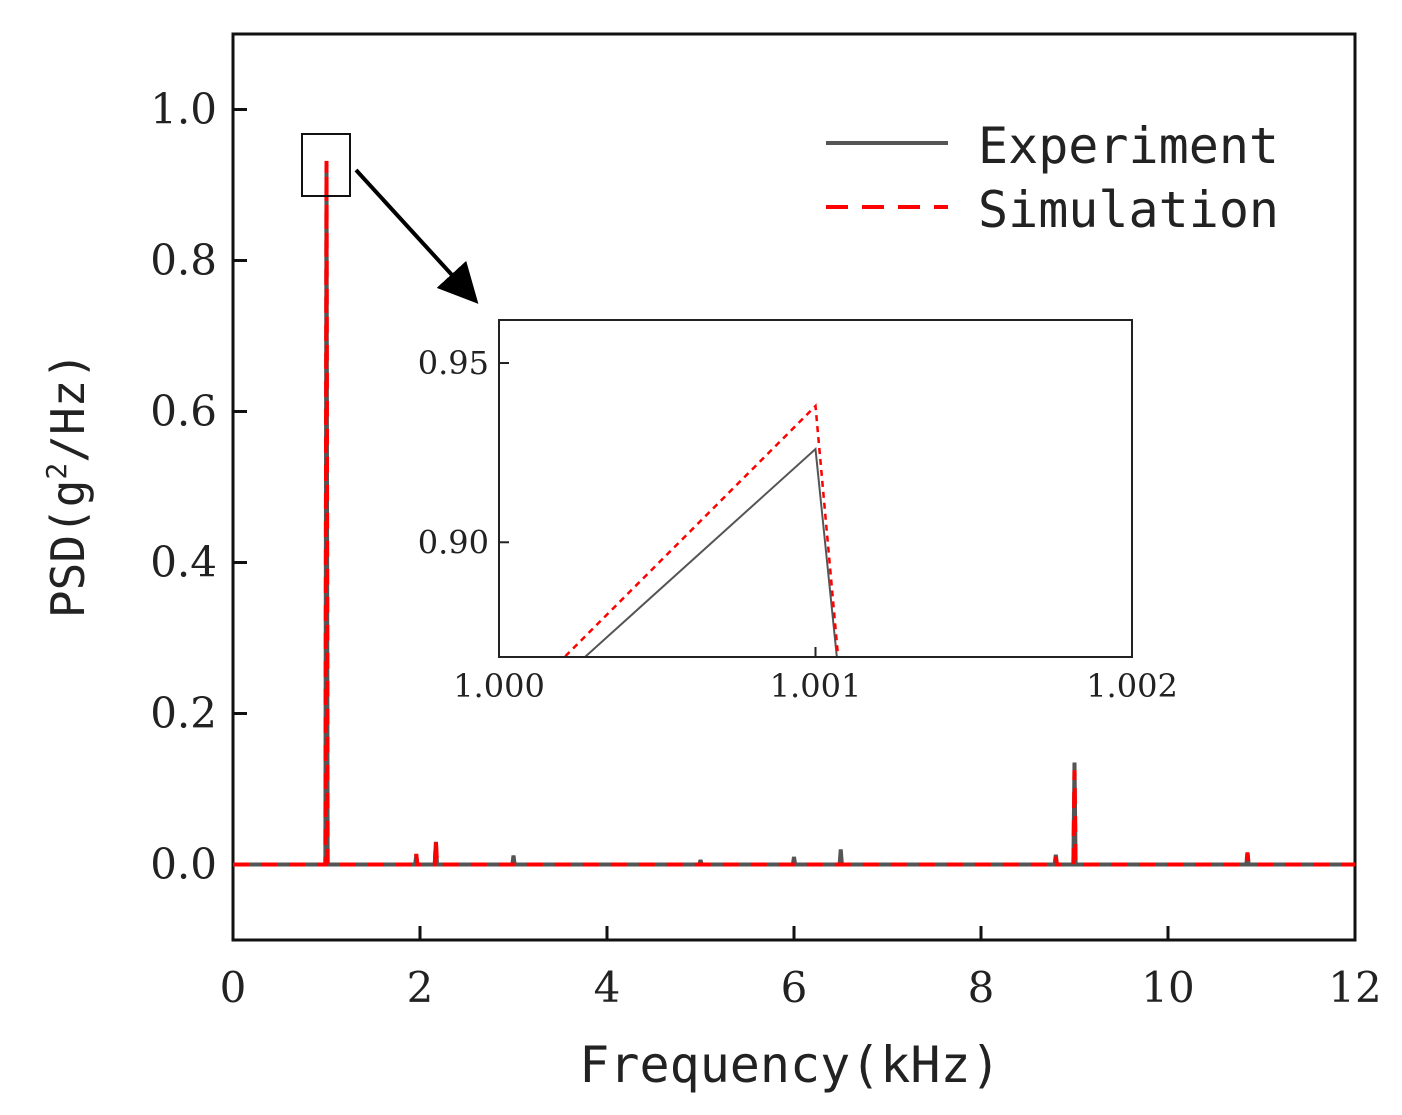 The image size is (1402, 1115). Describe the element at coordinates (183, 864) in the screenshot. I see `y-tick-label: 0.0` at that location.